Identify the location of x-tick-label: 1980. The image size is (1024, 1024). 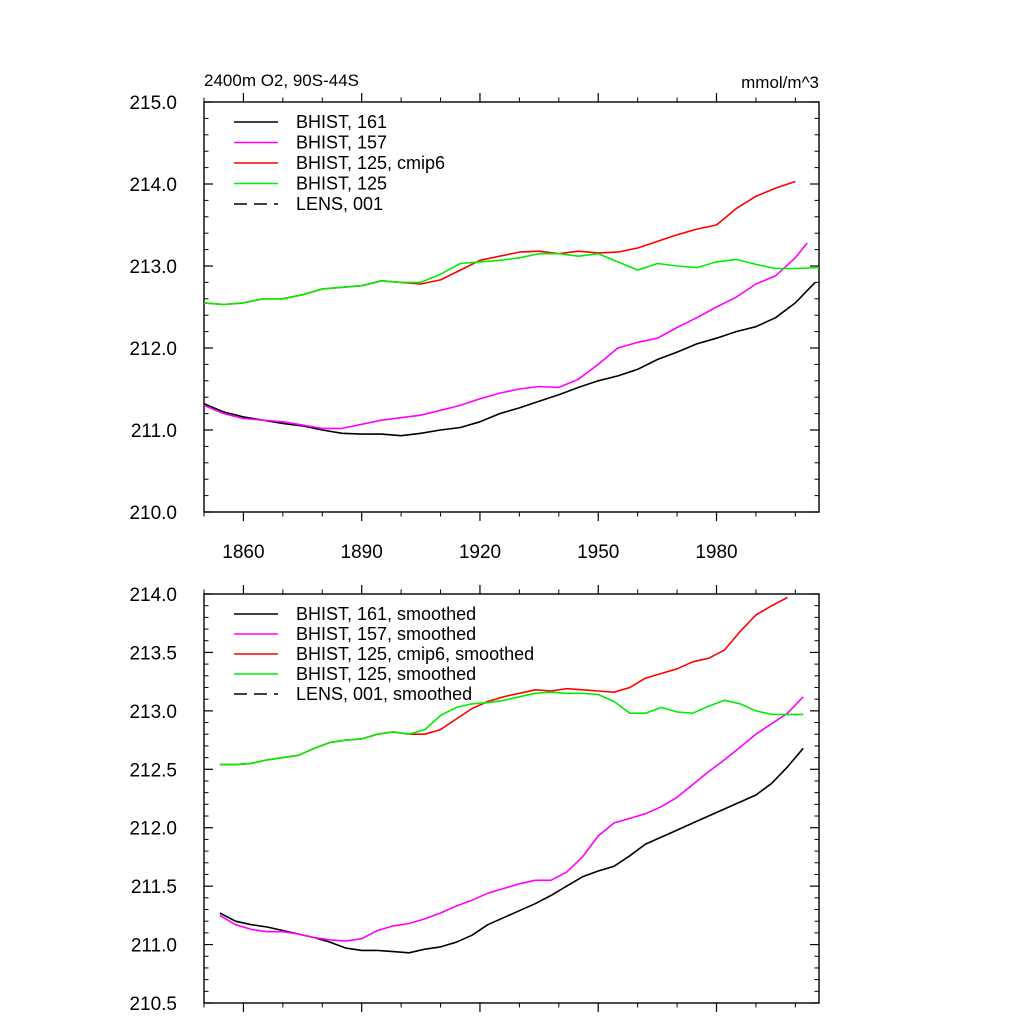
(716, 552).